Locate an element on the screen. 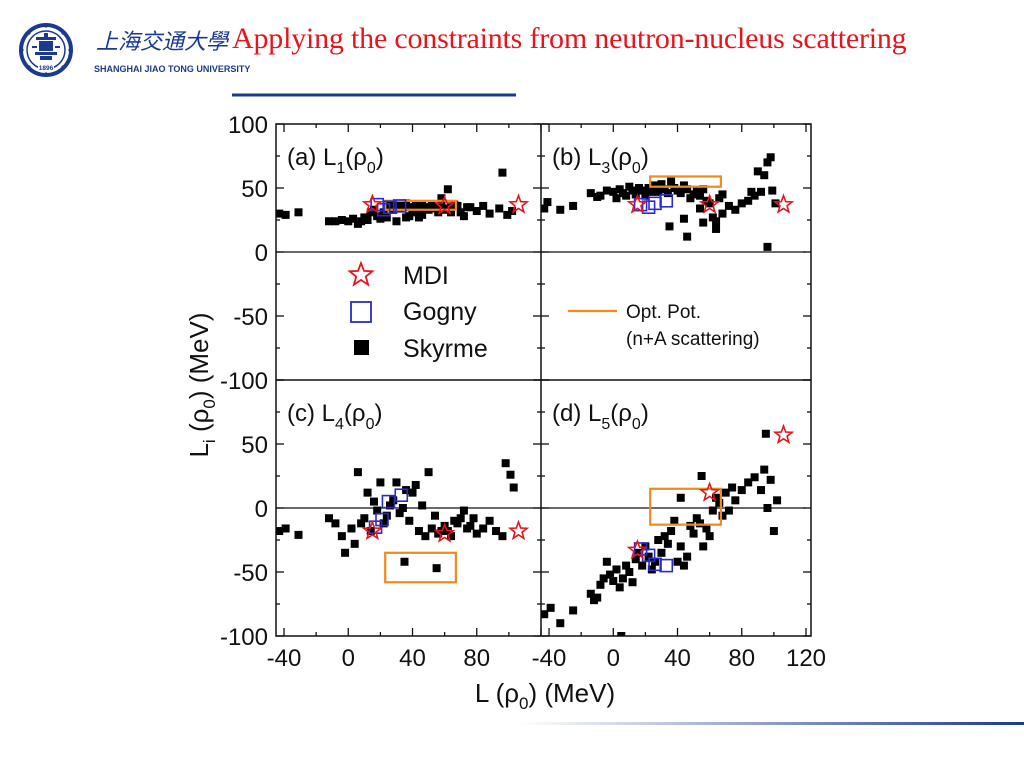 The image size is (1024, 768). panel-a: (a) L1(ρ0) is located at coordinates (408, 198).